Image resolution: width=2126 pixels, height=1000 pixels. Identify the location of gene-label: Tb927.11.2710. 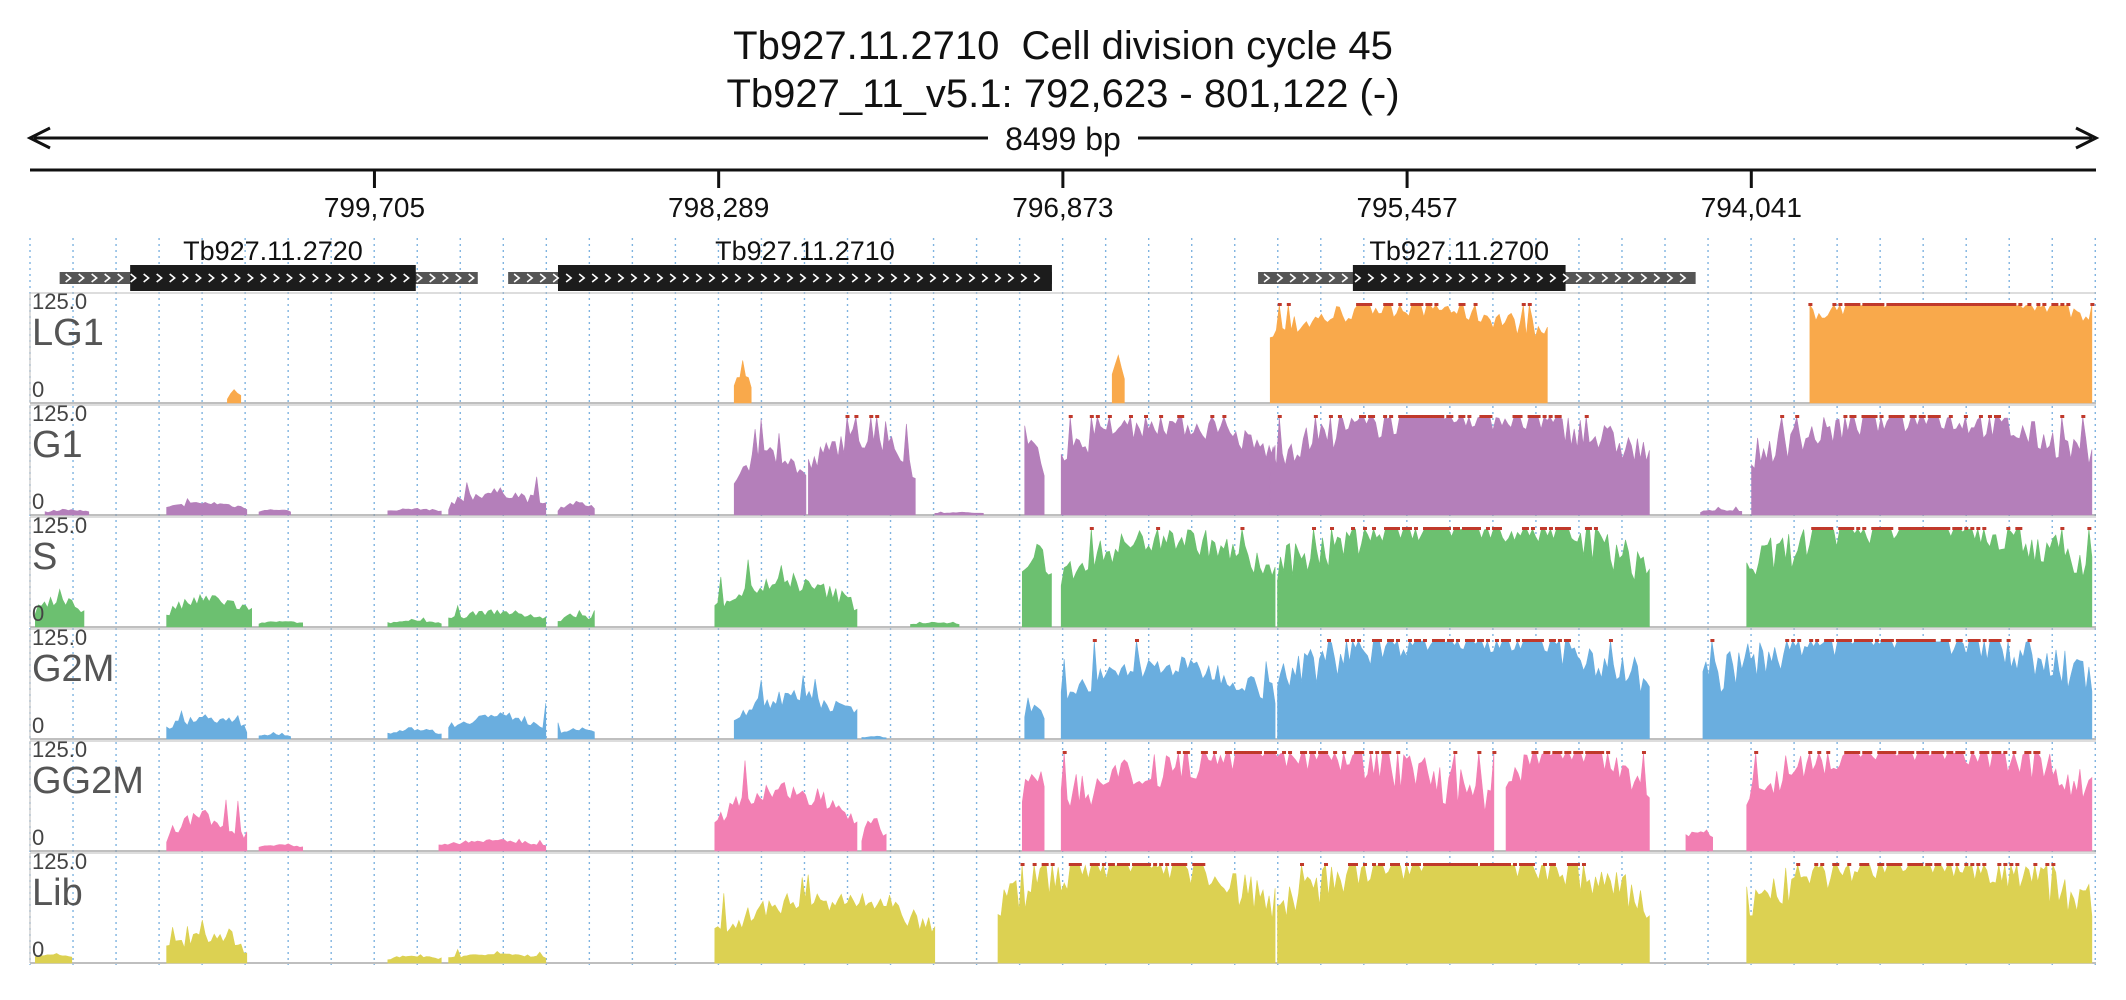
(805, 251).